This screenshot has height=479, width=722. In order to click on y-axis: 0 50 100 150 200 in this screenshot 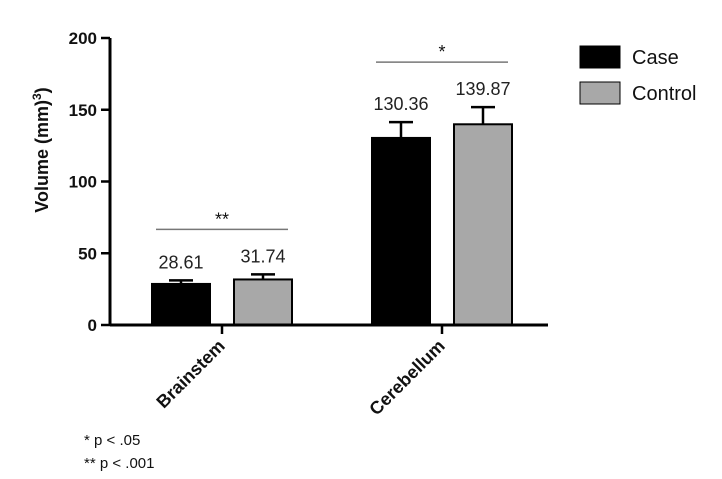, I will do `click(90, 182)`.